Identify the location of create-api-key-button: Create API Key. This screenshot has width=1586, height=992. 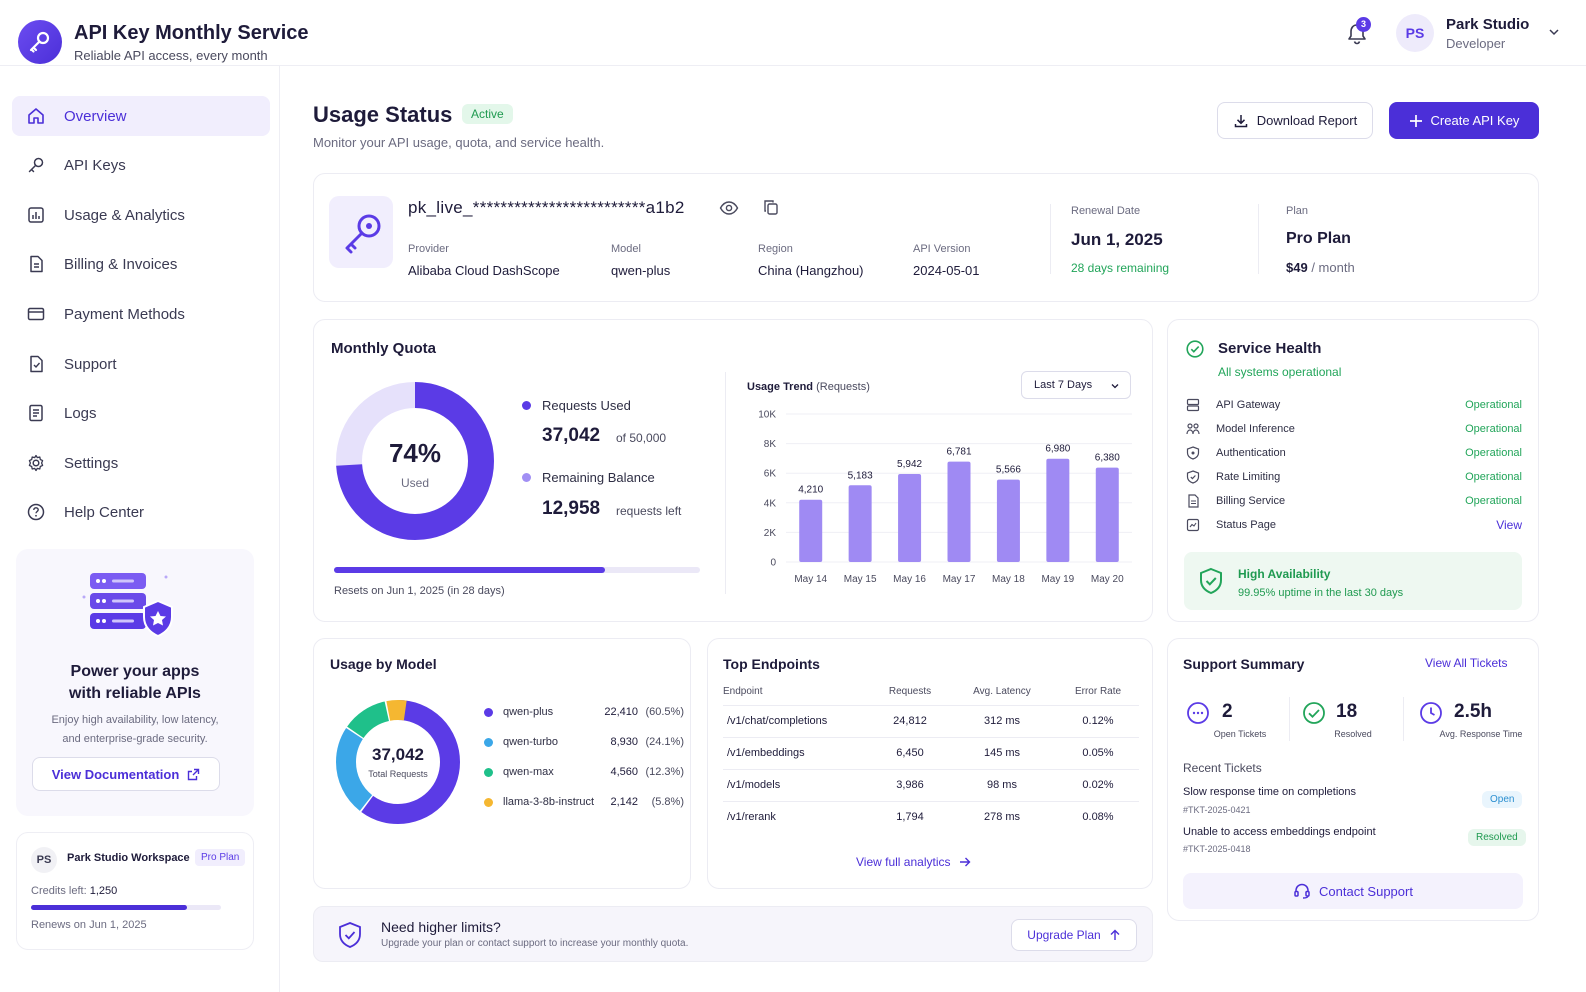
(1464, 120).